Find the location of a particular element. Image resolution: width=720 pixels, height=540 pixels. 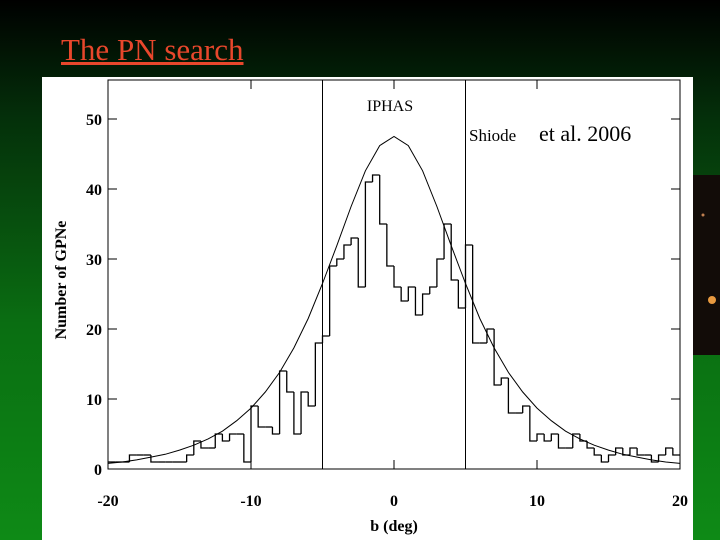

annotation: IPHAS is located at coordinates (390, 106).